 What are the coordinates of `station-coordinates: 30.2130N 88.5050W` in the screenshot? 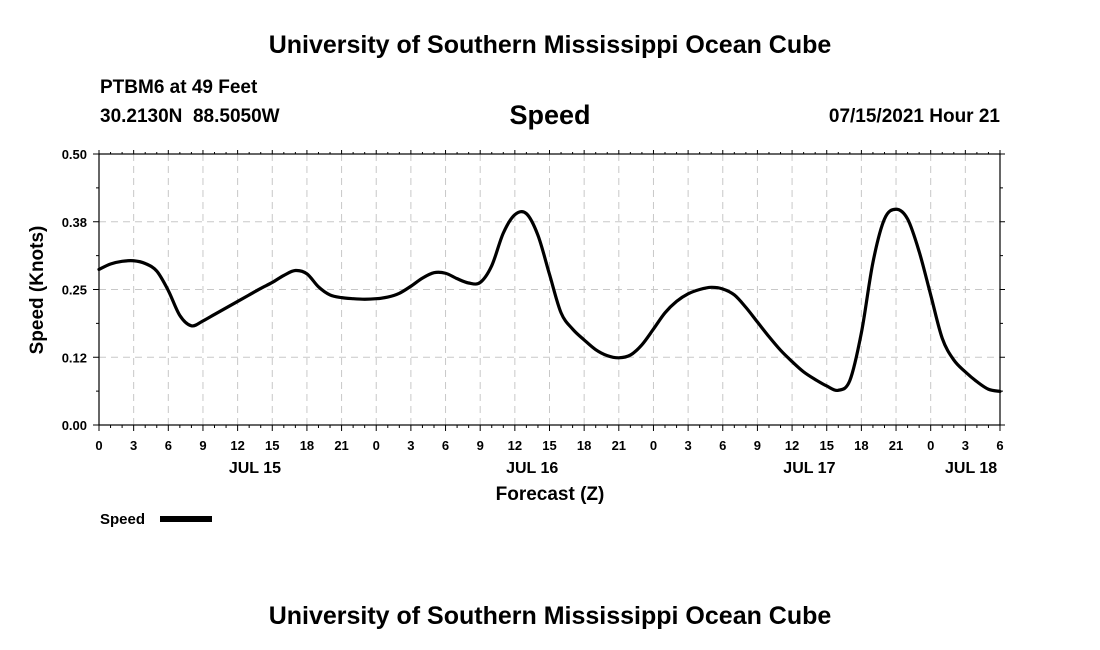 It's located at (190, 116).